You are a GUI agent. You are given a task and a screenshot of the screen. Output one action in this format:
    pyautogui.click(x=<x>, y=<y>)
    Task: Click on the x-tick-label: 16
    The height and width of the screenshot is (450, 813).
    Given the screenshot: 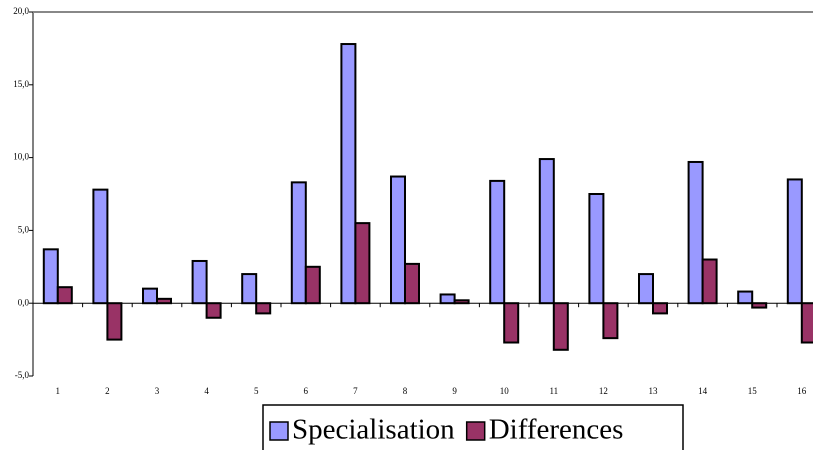 What is the action you would take?
    pyautogui.click(x=802, y=391)
    